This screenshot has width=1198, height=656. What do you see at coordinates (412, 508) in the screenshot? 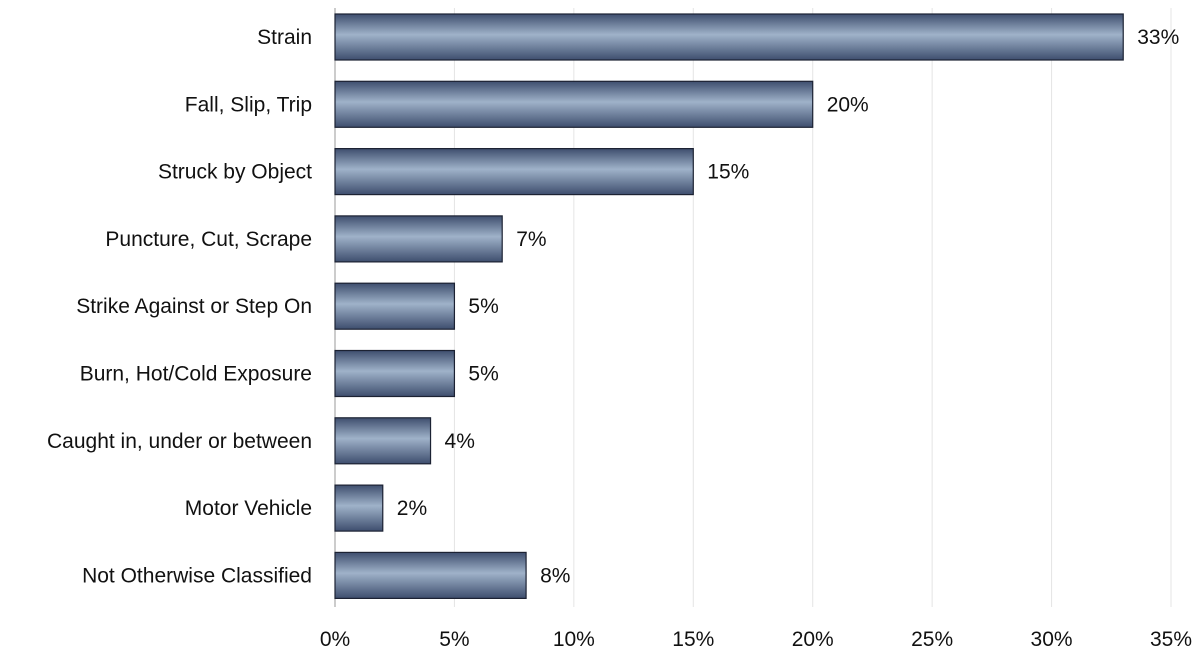
I see `data-label: 2%` at bounding box center [412, 508].